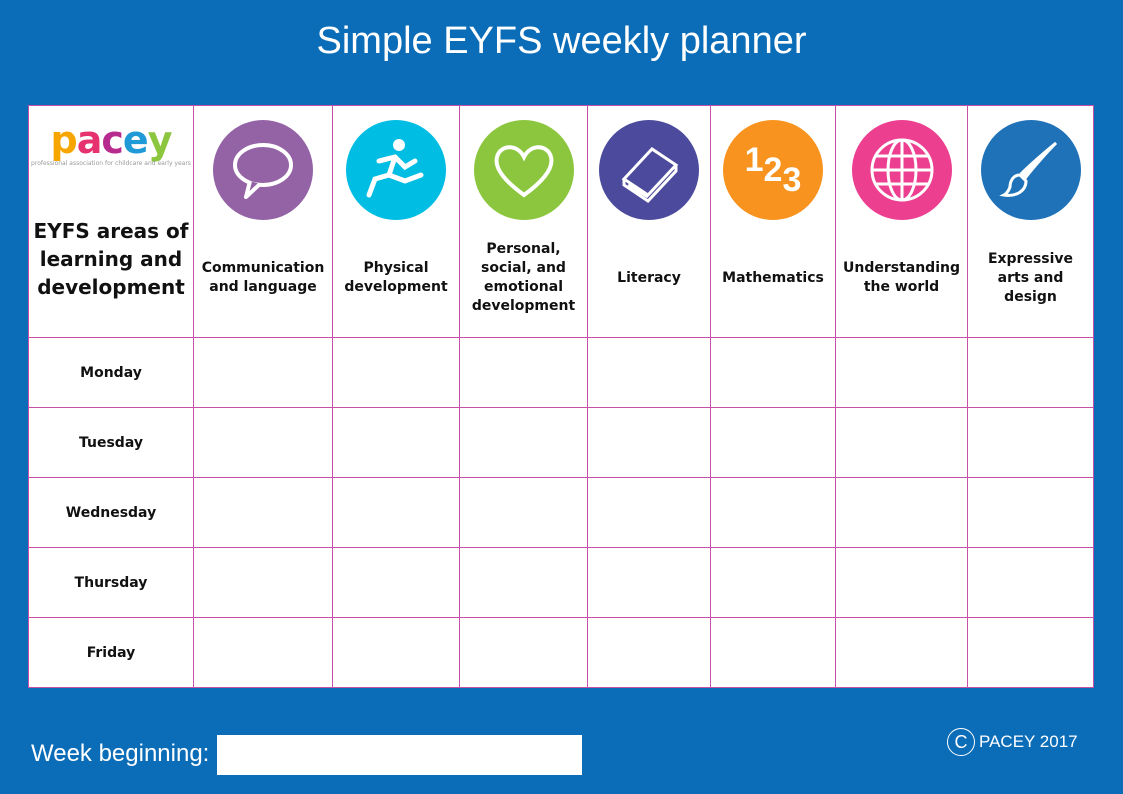 The image size is (1123, 794). What do you see at coordinates (111, 582) in the screenshot?
I see `day-label: Thursday` at bounding box center [111, 582].